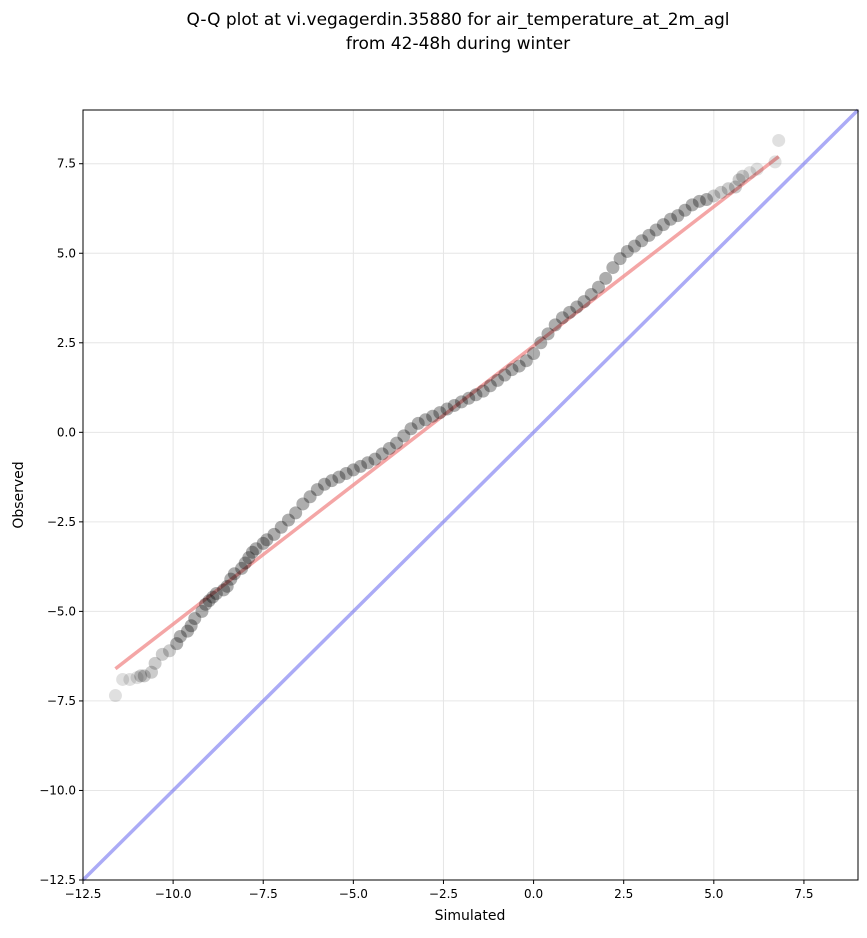 This screenshot has width=867, height=938. Describe the element at coordinates (66, 164) in the screenshot. I see `y-tick-label-8: 7.5` at that location.